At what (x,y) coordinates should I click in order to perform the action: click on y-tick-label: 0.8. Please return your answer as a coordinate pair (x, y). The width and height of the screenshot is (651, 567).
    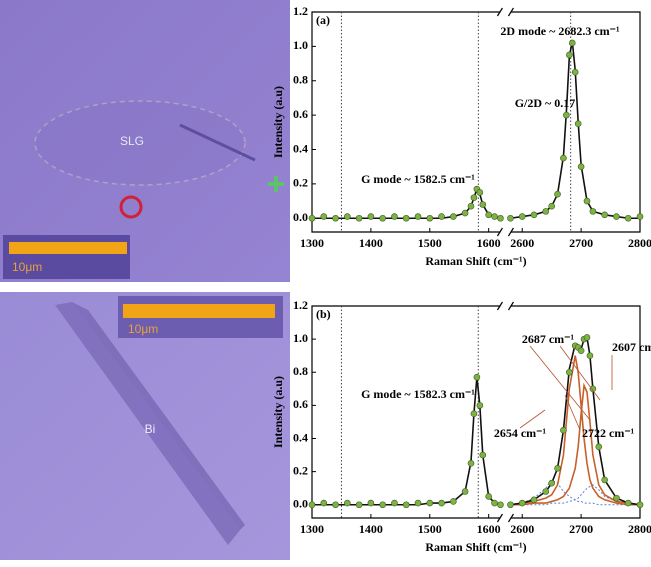
    Looking at the image, I should click on (300, 80).